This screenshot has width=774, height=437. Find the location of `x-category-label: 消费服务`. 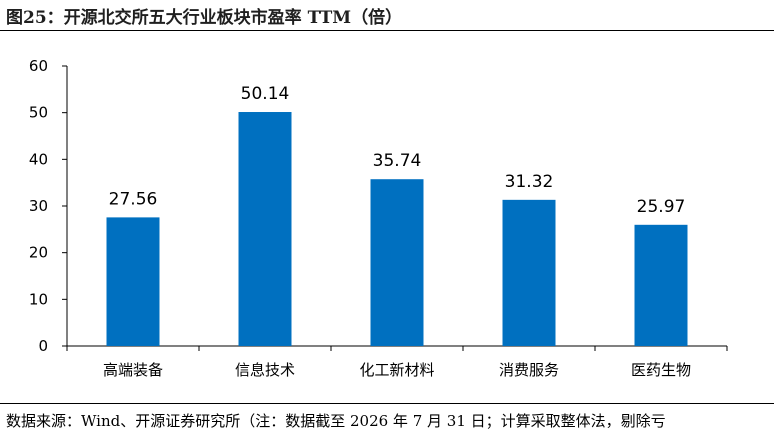

x-category-label: 消费服务 is located at coordinates (529, 370).